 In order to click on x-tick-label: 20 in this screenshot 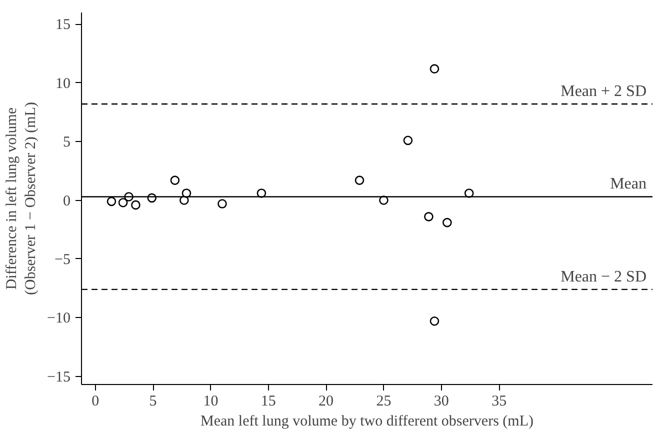, I will do `click(326, 402)`.